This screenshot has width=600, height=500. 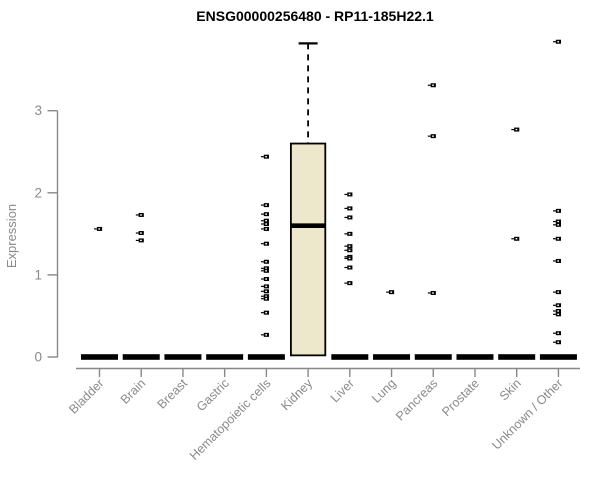 I want to click on x-tick-label: Bladder, so click(x=86, y=396).